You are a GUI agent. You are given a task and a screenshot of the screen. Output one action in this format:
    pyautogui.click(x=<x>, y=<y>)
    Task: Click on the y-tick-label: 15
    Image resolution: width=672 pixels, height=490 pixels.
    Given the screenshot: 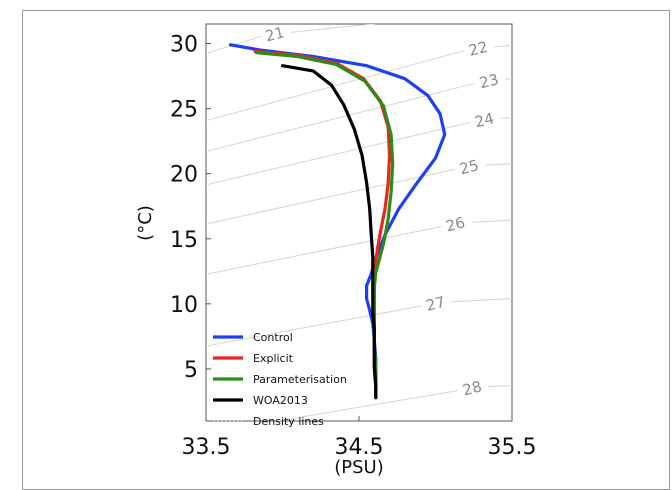 What is the action you would take?
    pyautogui.click(x=184, y=240)
    